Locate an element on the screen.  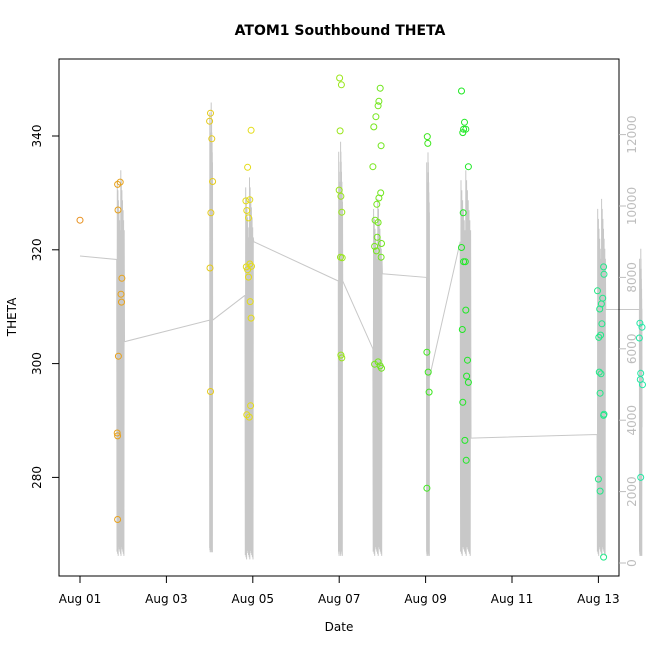
x-tick-label: Aug 03 is located at coordinates (166, 599).